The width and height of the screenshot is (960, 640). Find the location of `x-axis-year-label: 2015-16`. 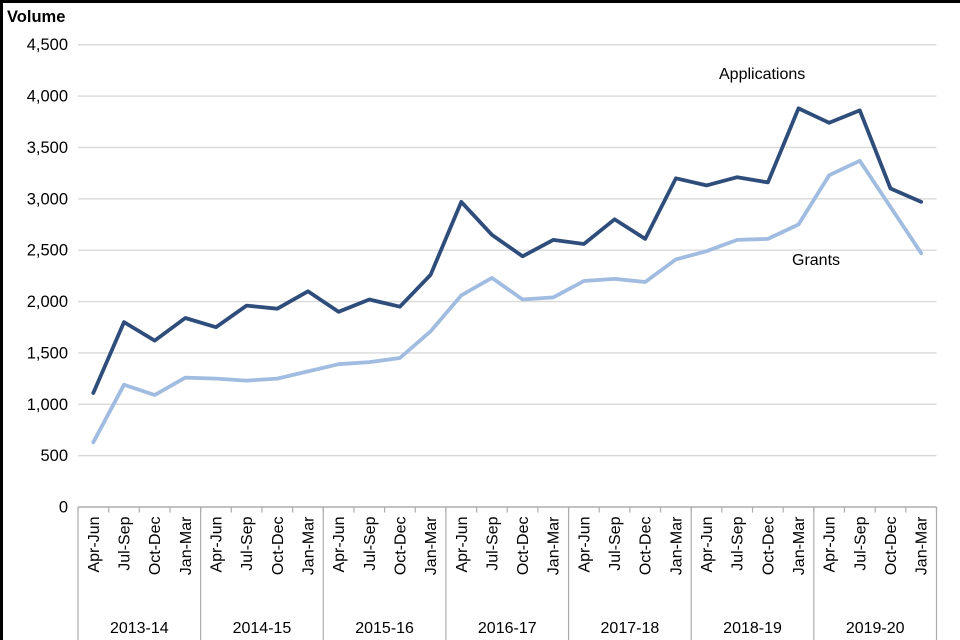

x-axis-year-label: 2015-16 is located at coordinates (384, 628).